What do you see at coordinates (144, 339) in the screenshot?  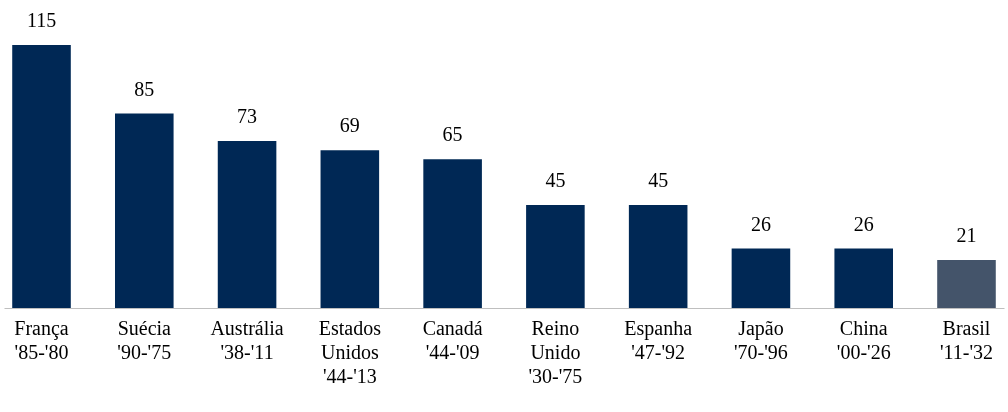 I see `x-tick-label: Suécia '90-'75` at bounding box center [144, 339].